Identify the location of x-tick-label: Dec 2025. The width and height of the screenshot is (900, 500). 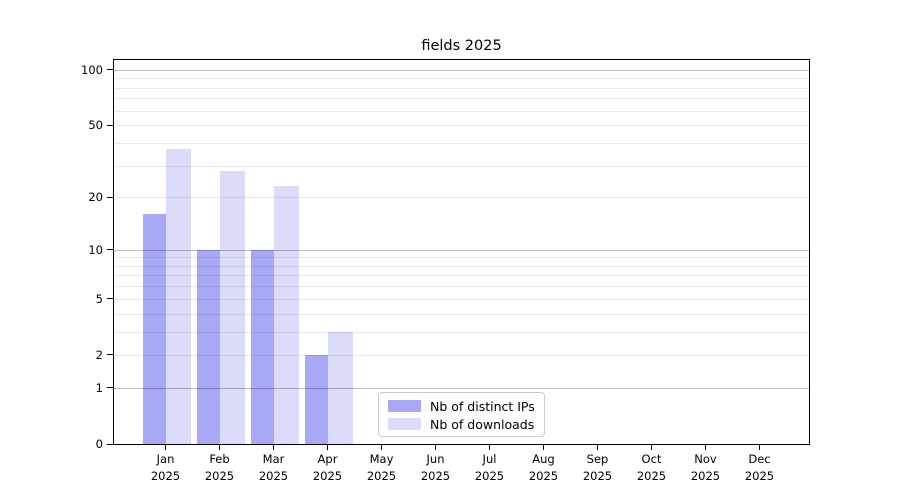
(760, 467).